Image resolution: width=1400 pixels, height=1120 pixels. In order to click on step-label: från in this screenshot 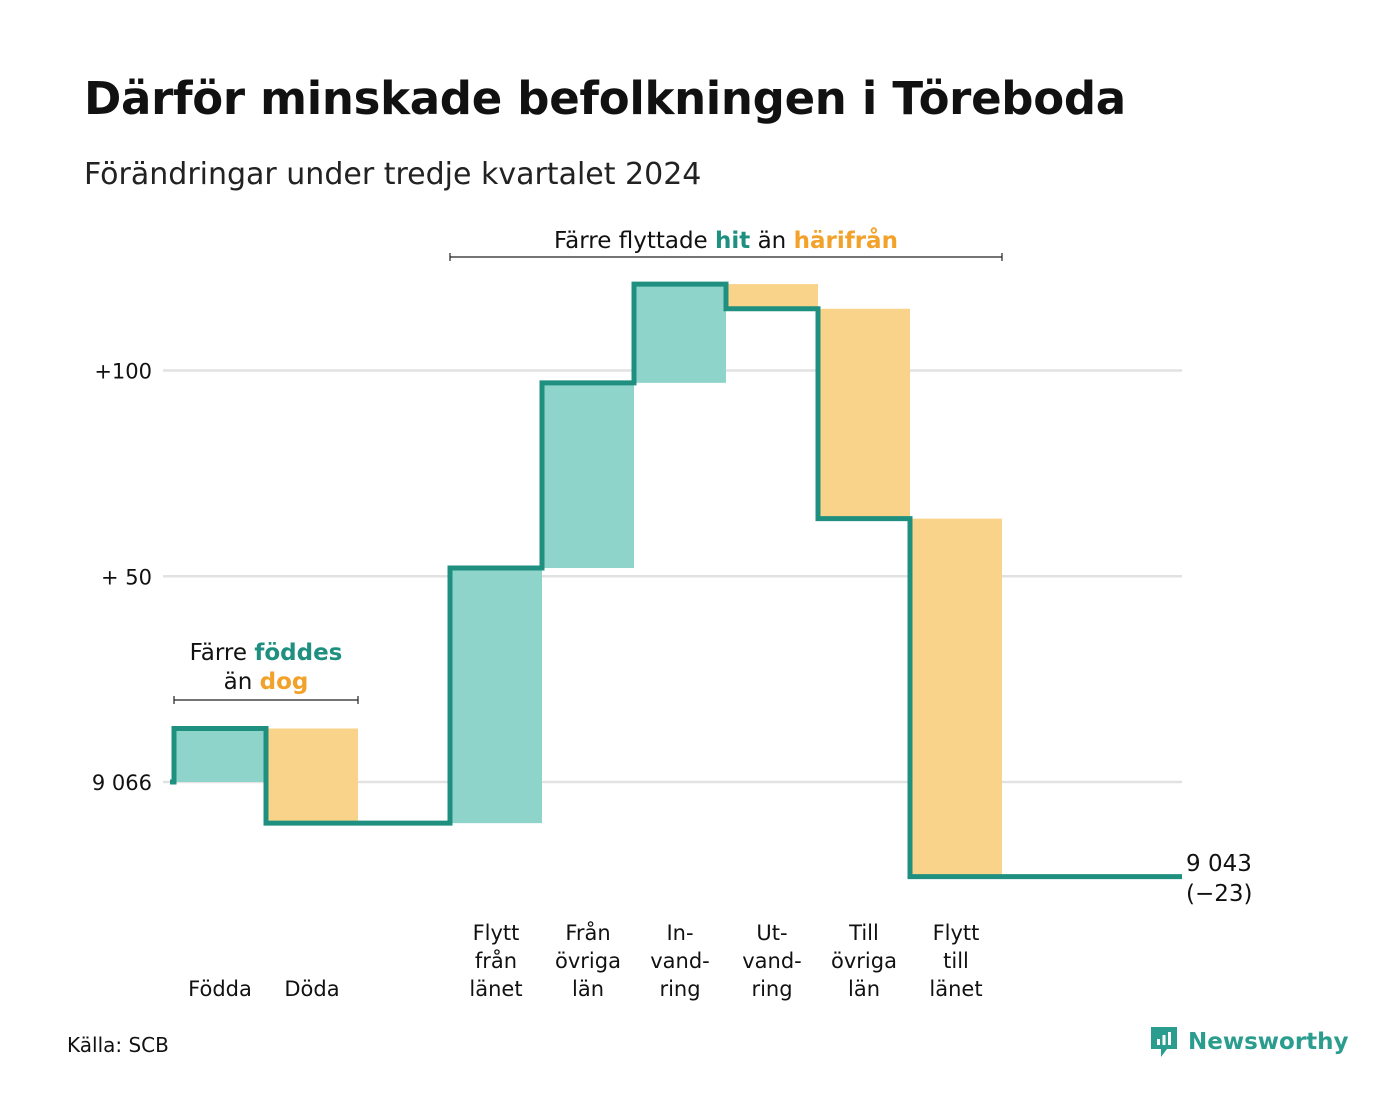, I will do `click(496, 960)`.